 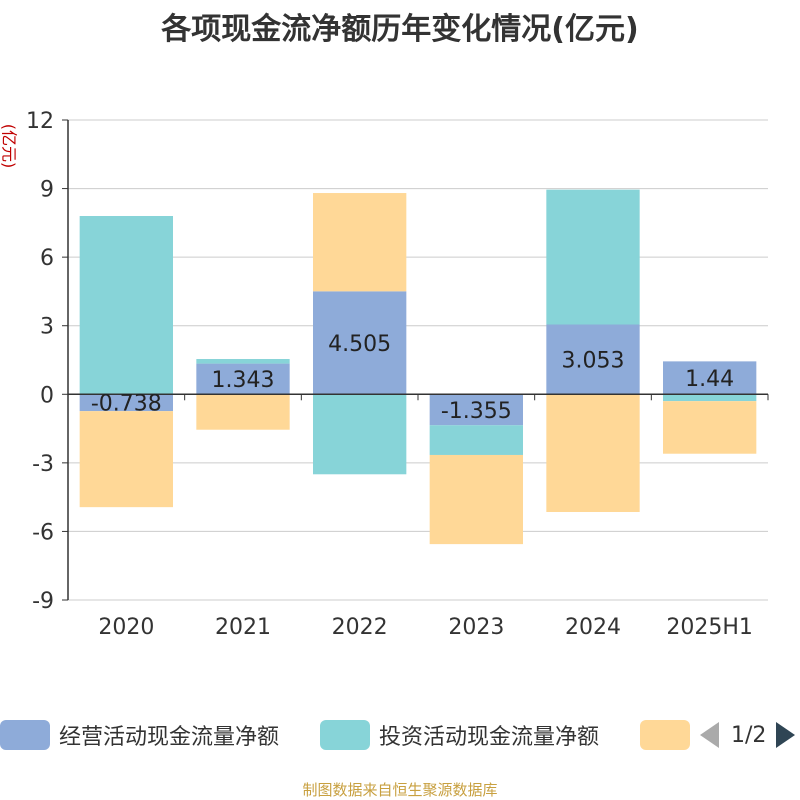 I want to click on data-label-2025H1: 1.44, so click(x=709, y=379).